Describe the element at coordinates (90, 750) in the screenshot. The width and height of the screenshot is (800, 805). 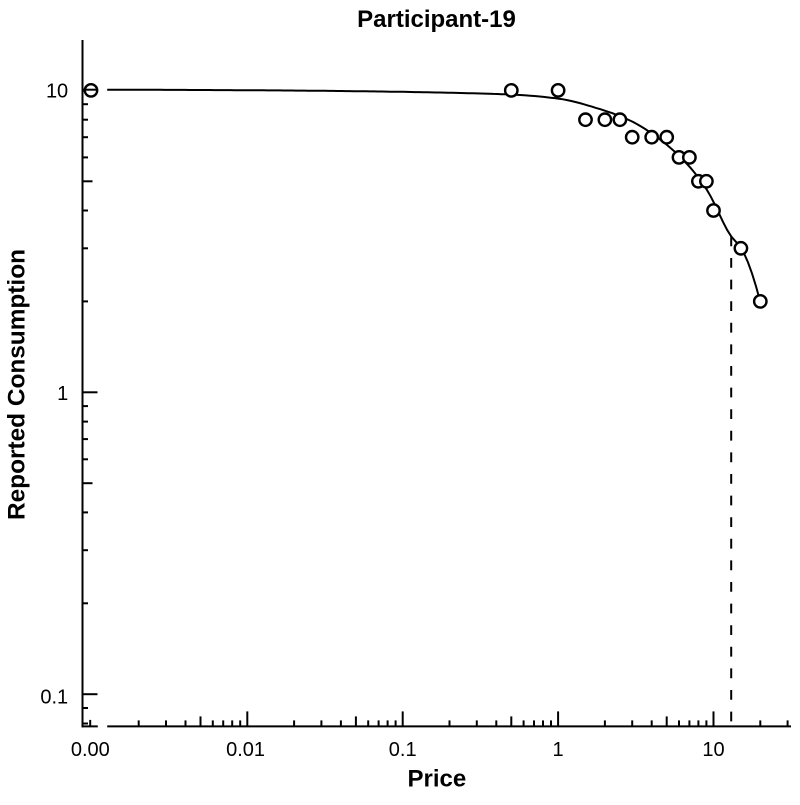
I see `svg-text: 0.00` at that location.